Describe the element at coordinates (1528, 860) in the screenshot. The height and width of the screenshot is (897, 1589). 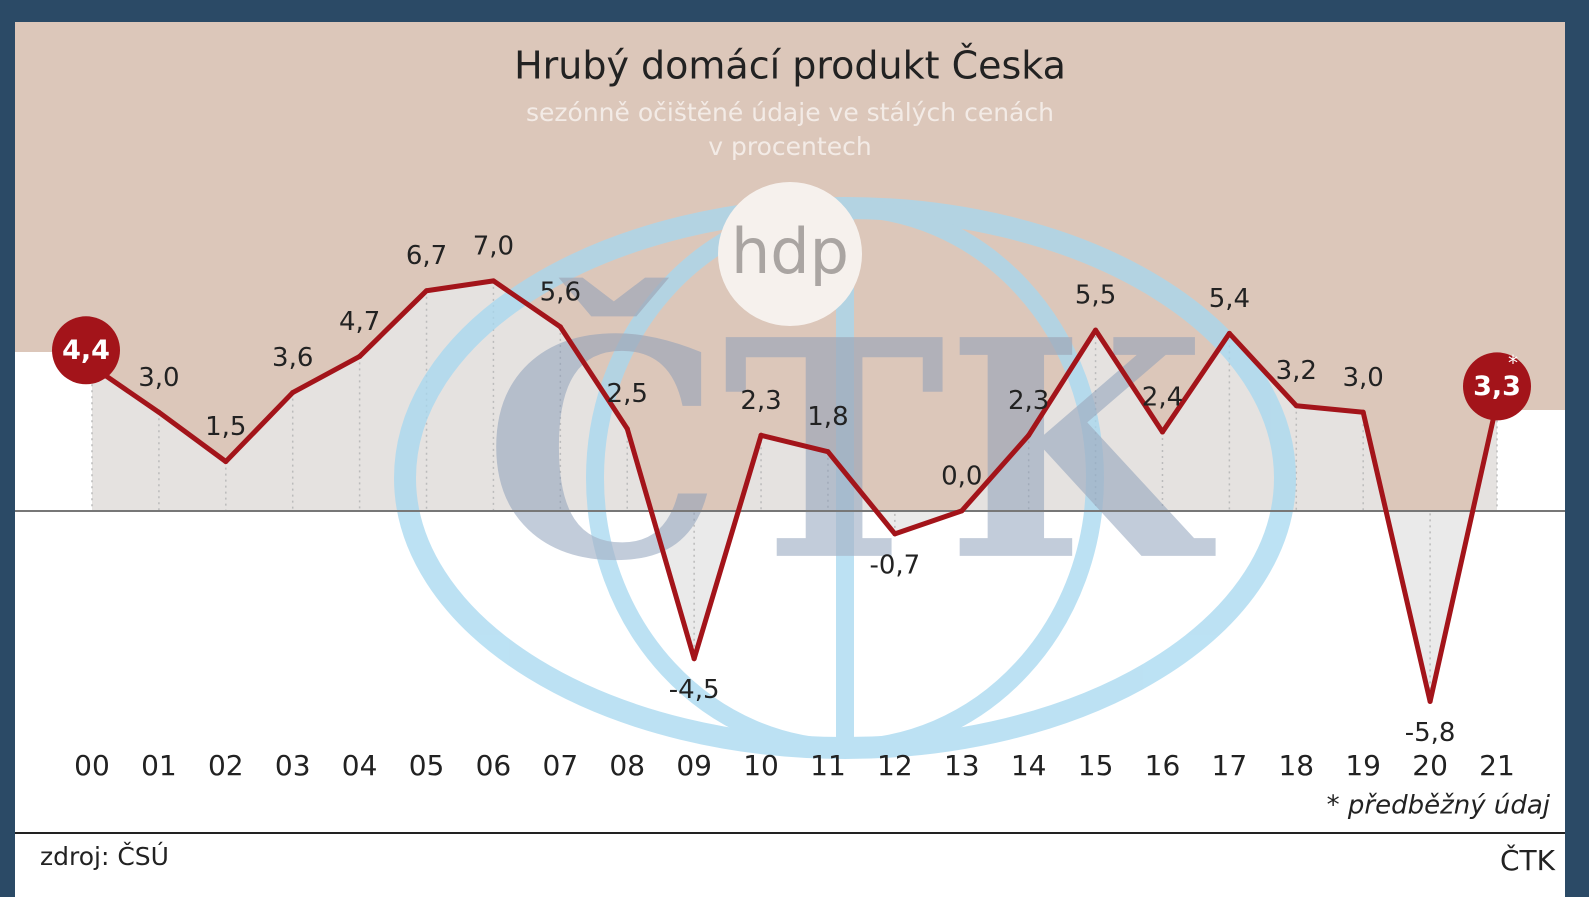
I see `credit: ČTK` at that location.